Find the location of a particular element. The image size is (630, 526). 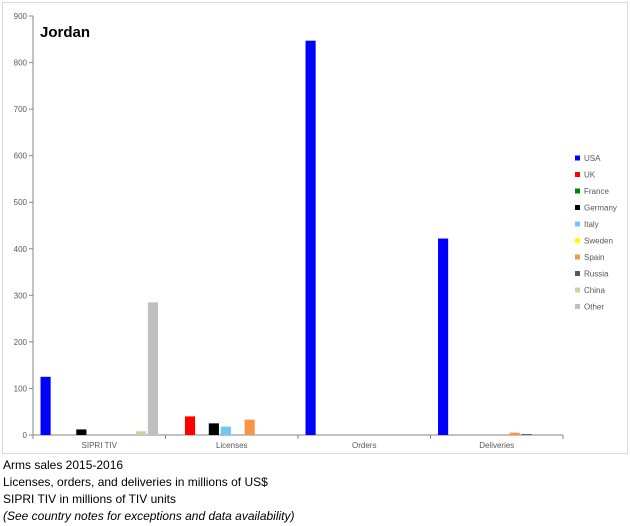

legend-swatch-germany is located at coordinates (577, 207).